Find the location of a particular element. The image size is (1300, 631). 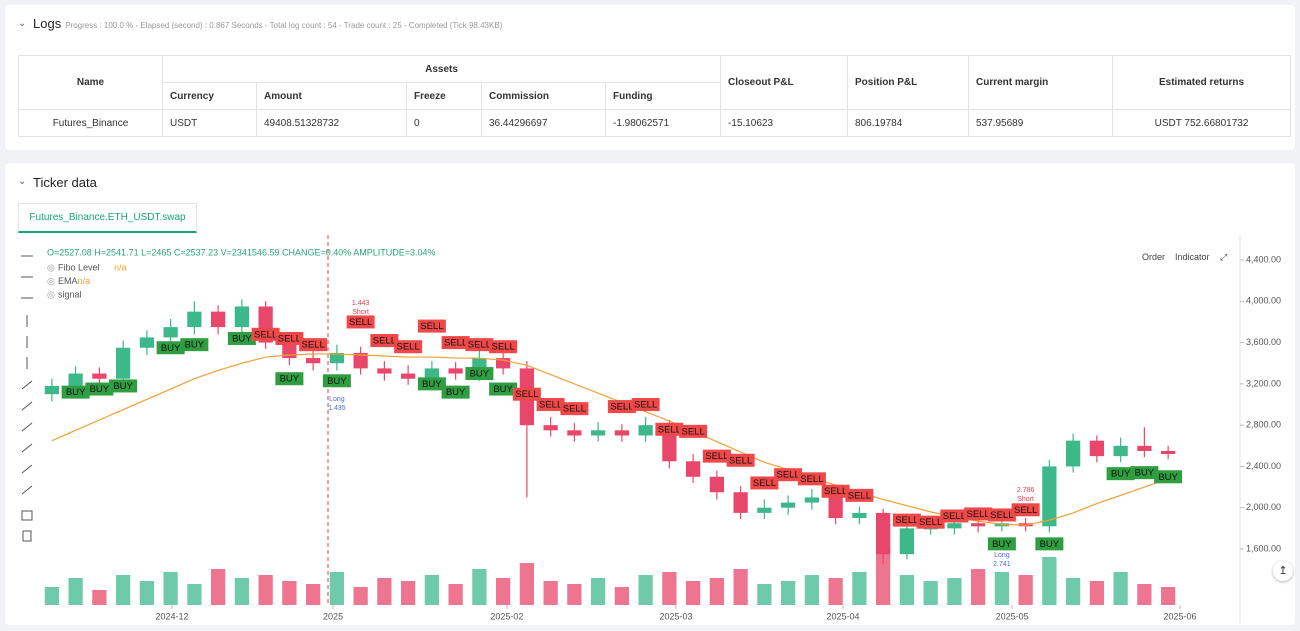

ticker-tab: Futures_Binance.ETH_USDT.swap is located at coordinates (107, 218).